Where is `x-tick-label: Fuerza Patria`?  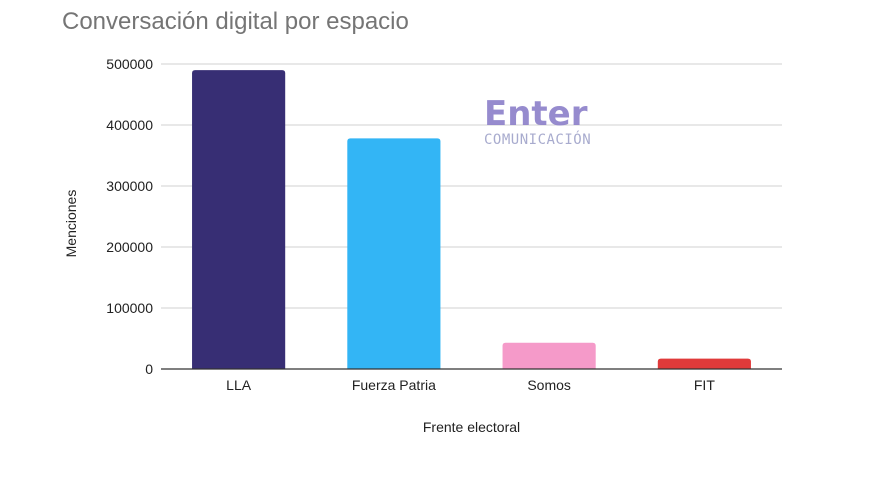
x-tick-label: Fuerza Patria is located at coordinates (394, 385).